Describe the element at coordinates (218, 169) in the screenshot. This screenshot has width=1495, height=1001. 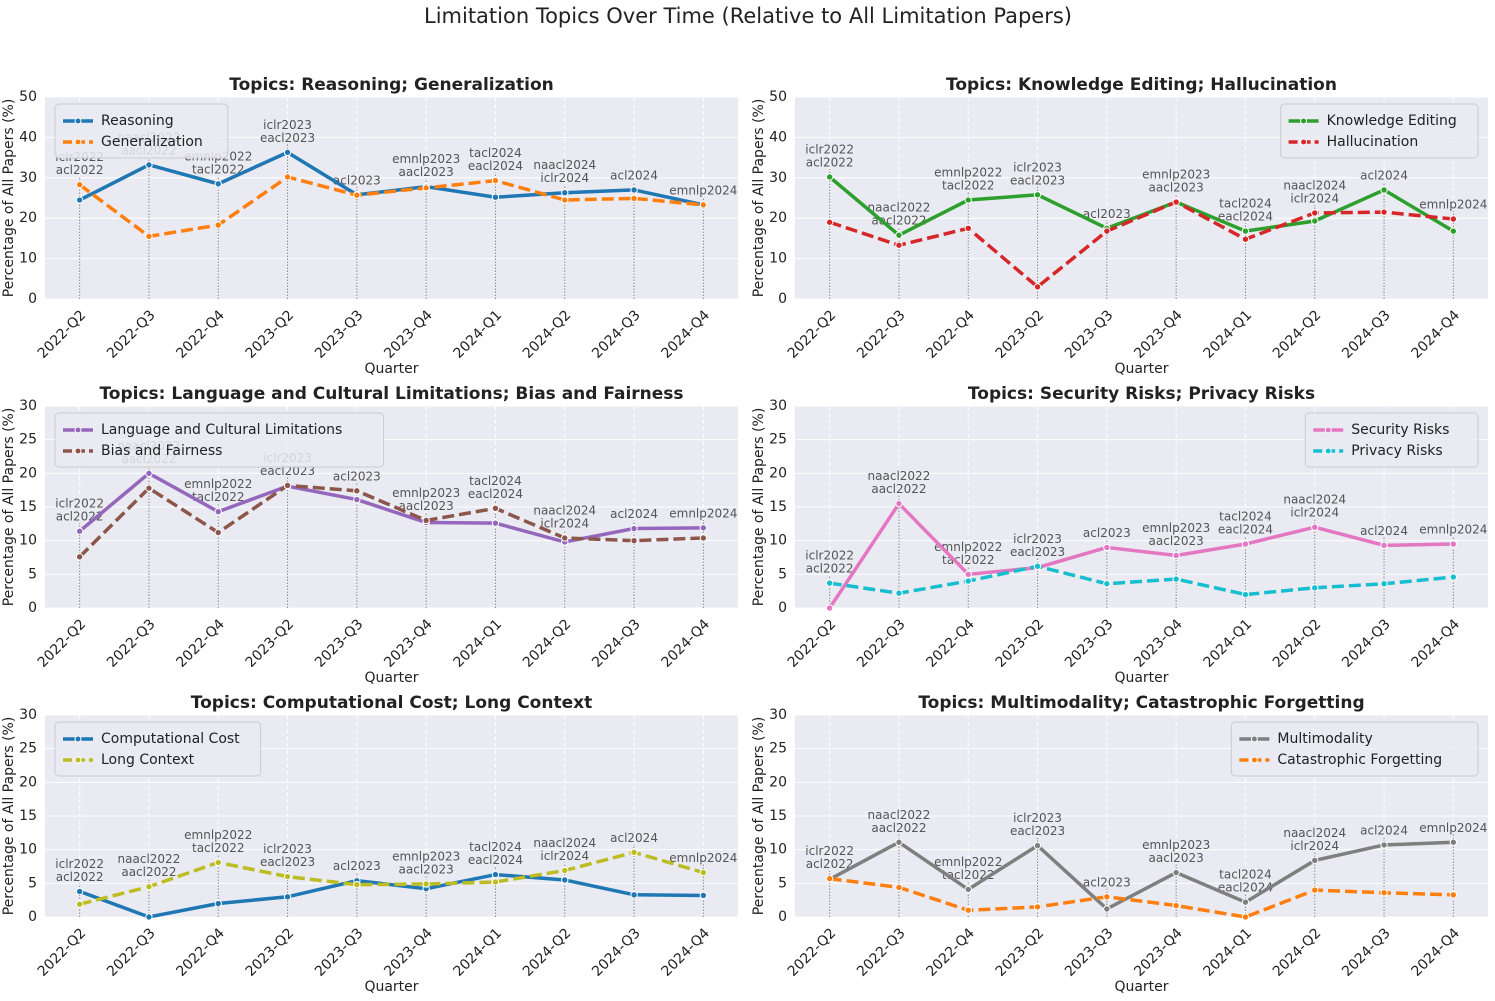
I see `annotation: tacl2022` at that location.